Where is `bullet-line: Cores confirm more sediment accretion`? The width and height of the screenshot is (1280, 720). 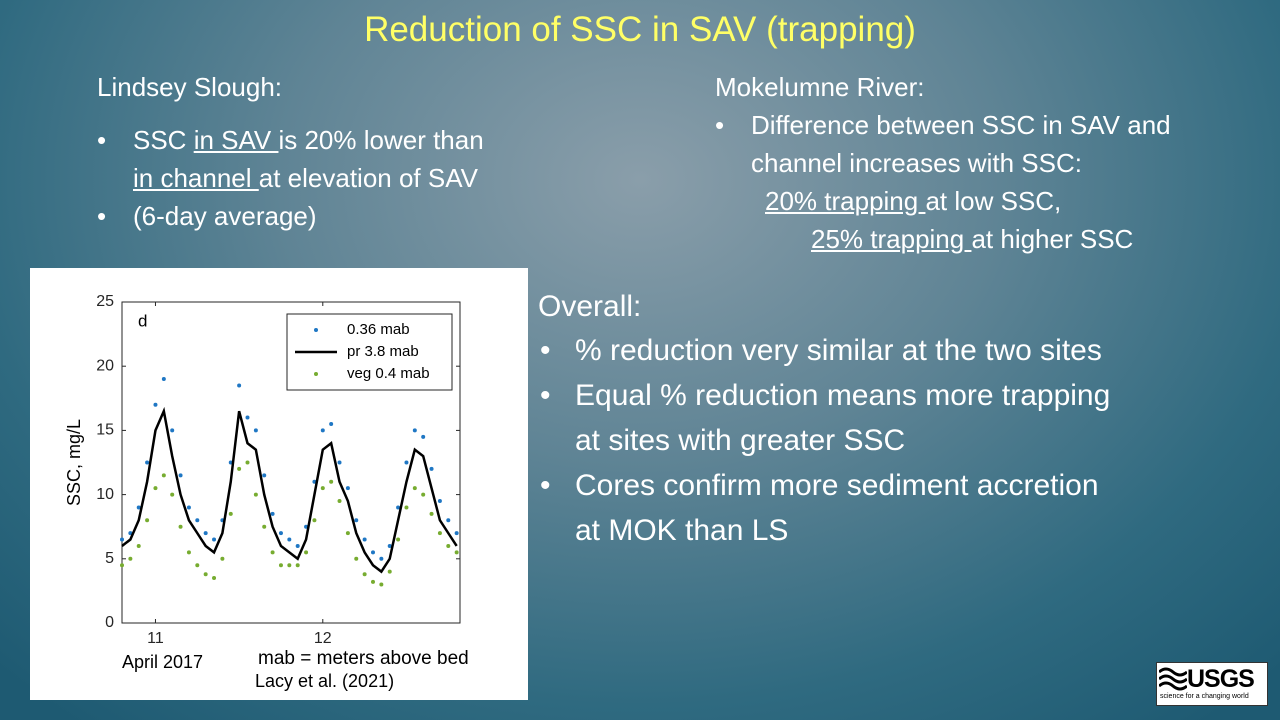 bullet-line: Cores confirm more sediment accretion is located at coordinates (837, 485).